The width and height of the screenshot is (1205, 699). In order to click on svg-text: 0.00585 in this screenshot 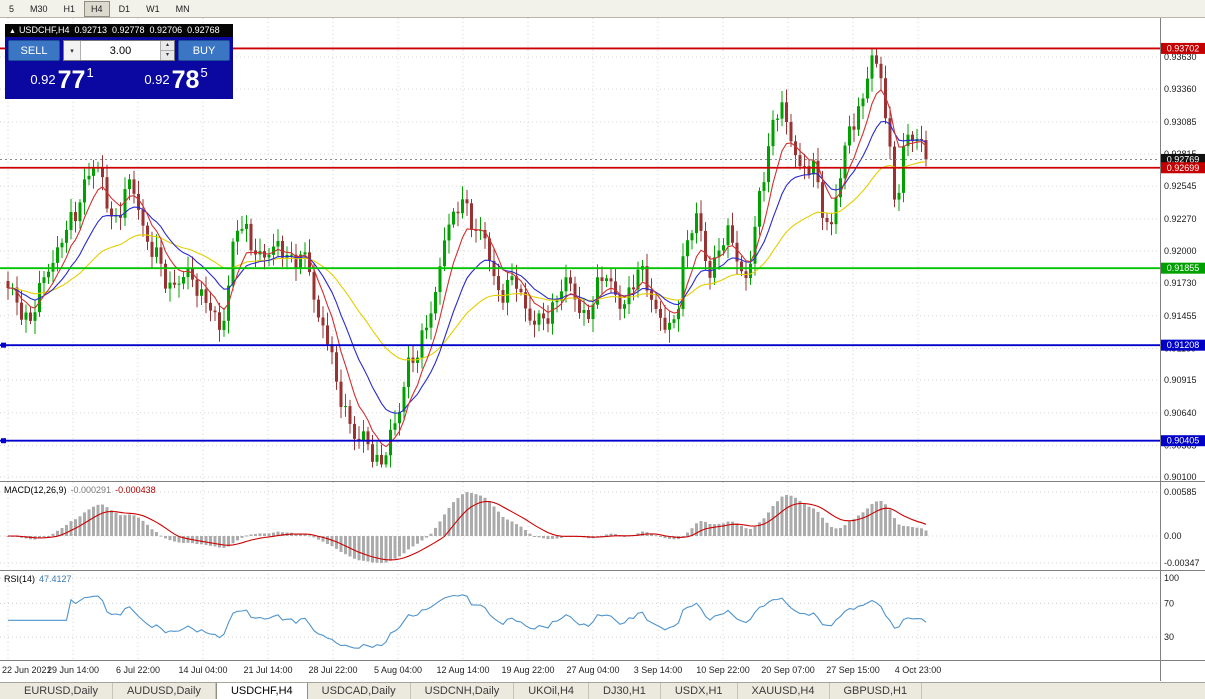, I will do `click(1180, 492)`.